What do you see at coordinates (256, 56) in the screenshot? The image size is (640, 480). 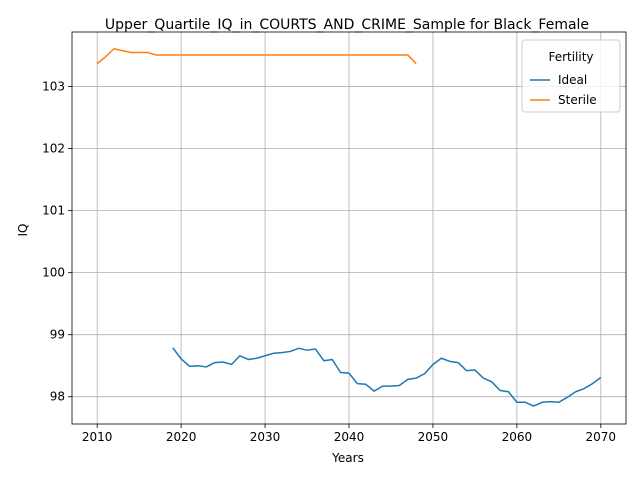 I see `series-line-sterile` at bounding box center [256, 56].